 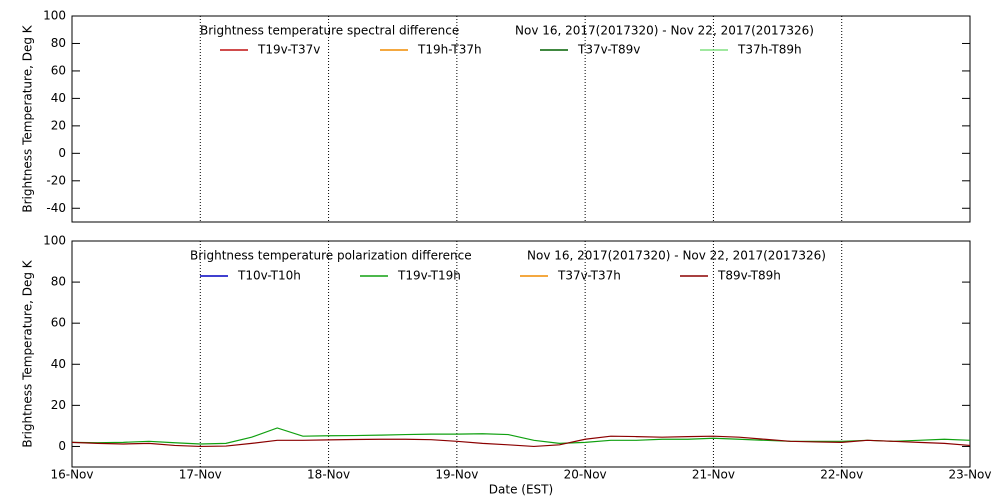 What do you see at coordinates (589, 276) in the screenshot?
I see `legend-label: T37v-T37h` at bounding box center [589, 276].